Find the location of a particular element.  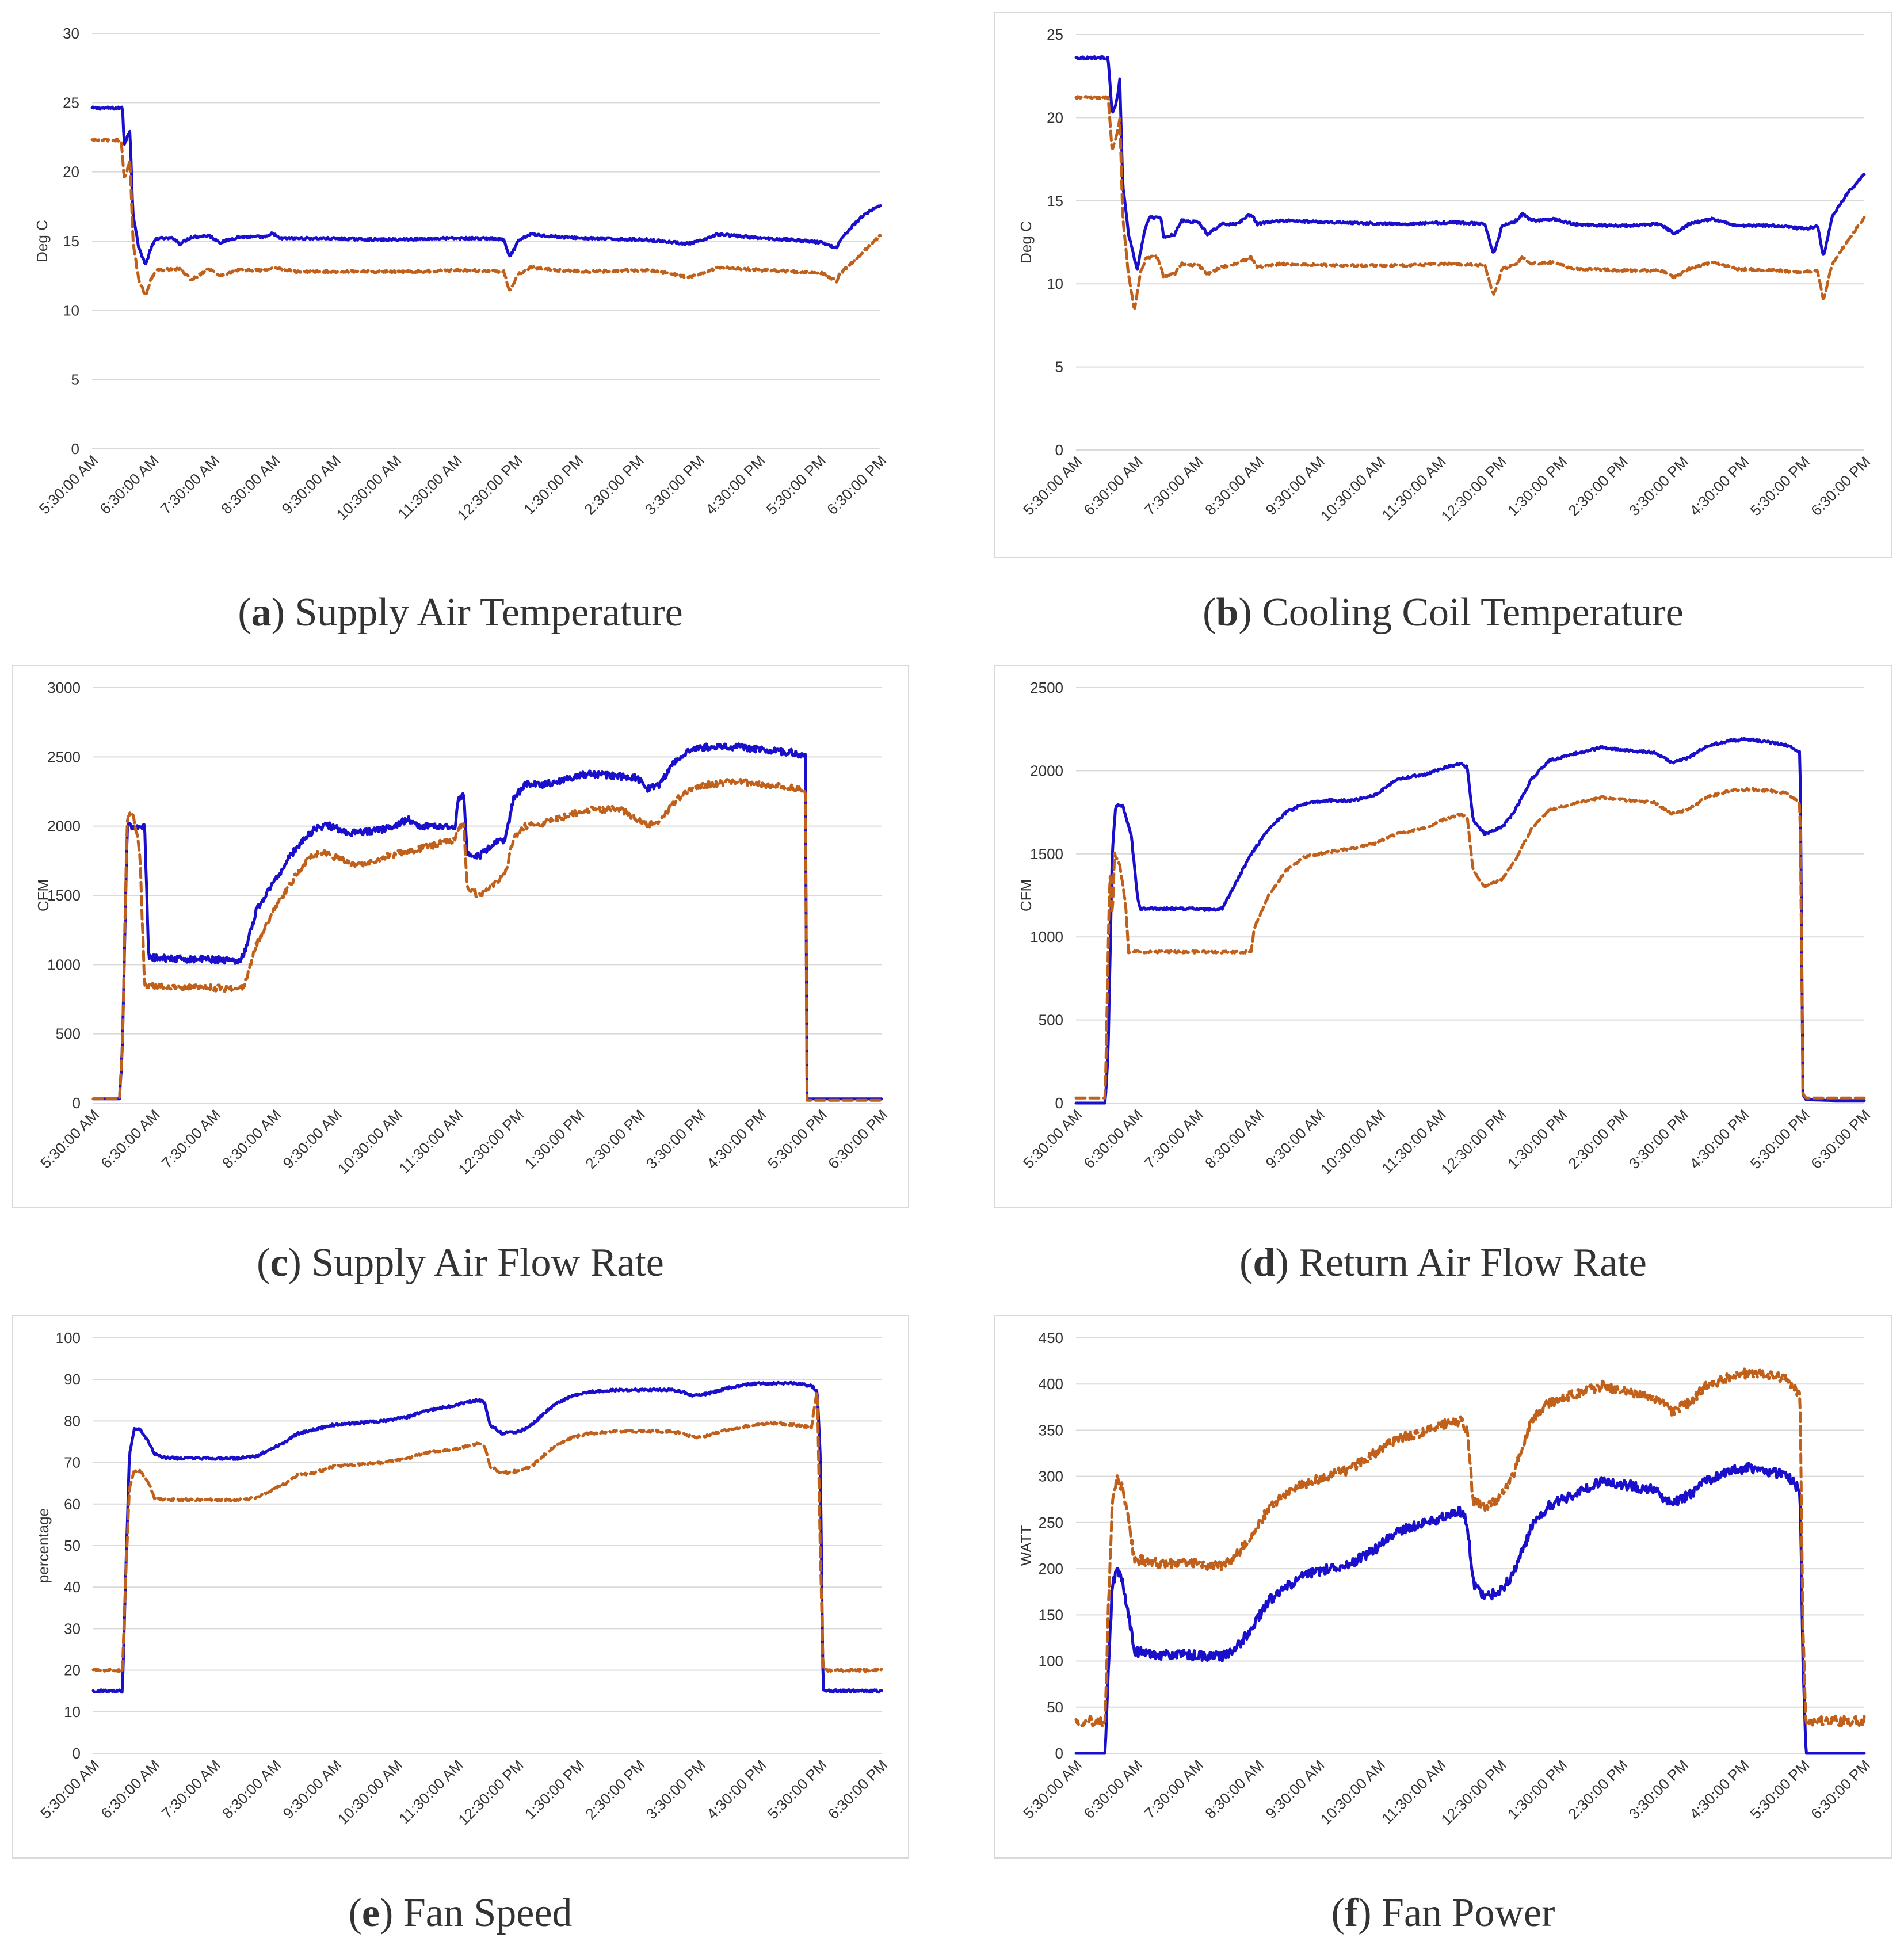

y-tick-label: 2000 is located at coordinates (1046, 770).